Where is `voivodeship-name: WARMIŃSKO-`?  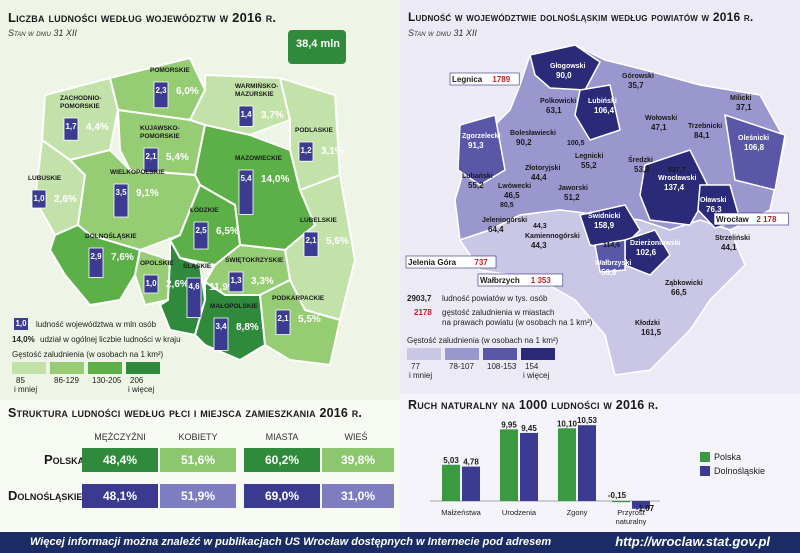
voivodeship-name: WARMIŃSKO- is located at coordinates (256, 85).